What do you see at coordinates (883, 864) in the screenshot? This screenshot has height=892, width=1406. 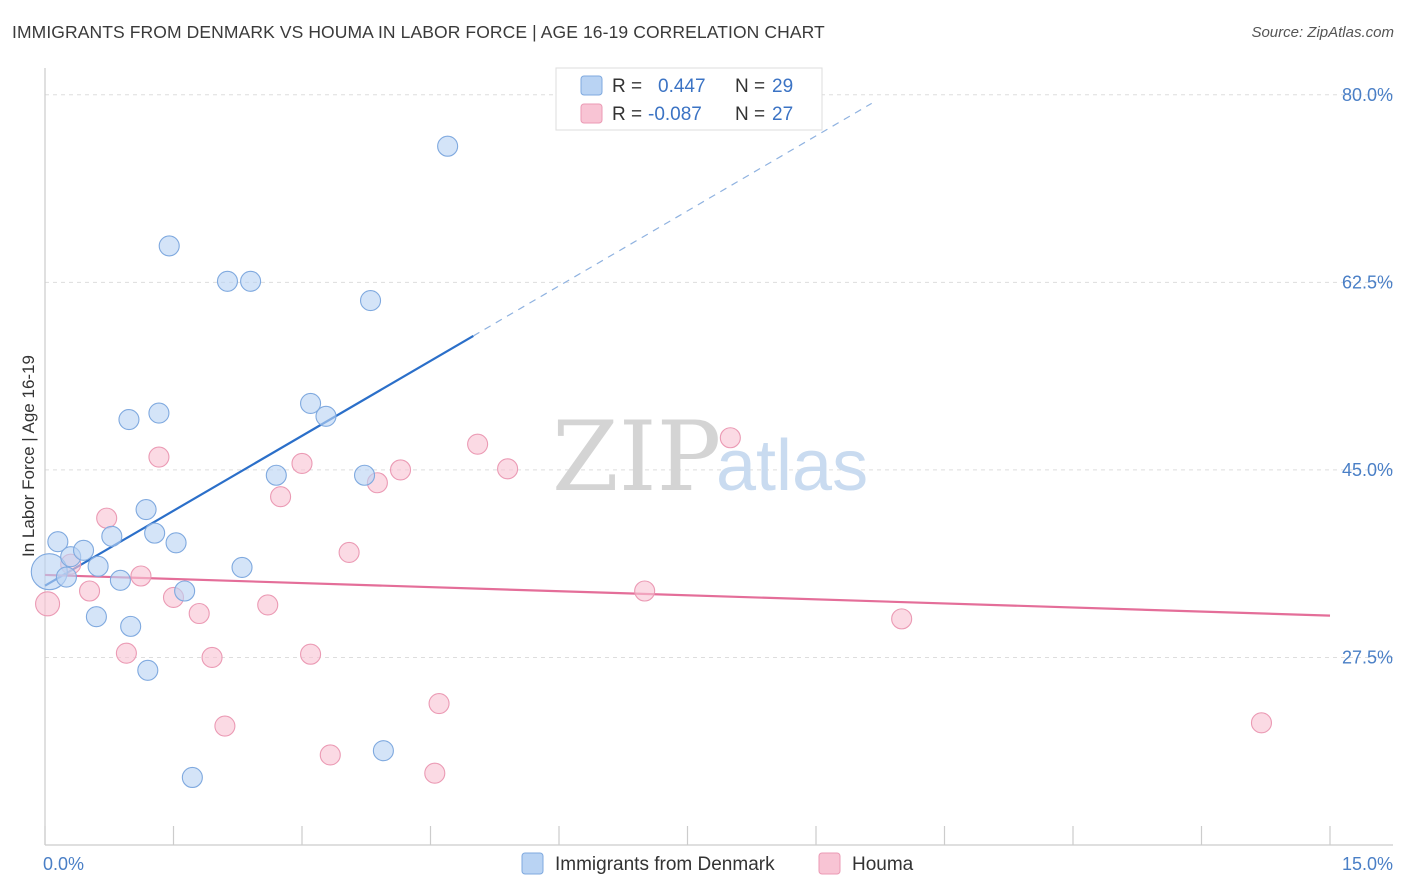 I see `series-legend-label-houma: Houma` at bounding box center [883, 864].